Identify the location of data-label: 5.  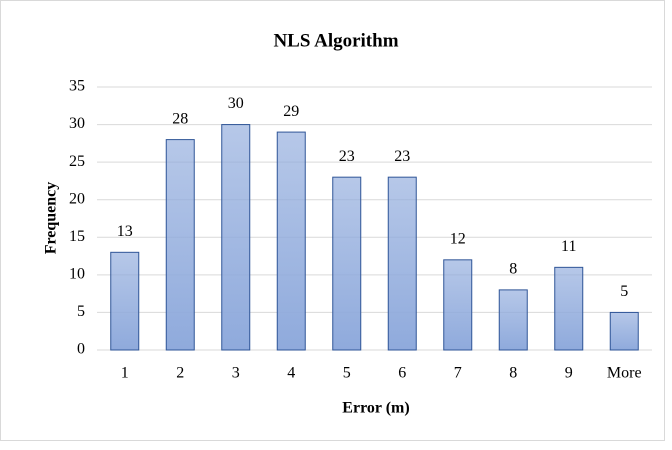
(624, 291).